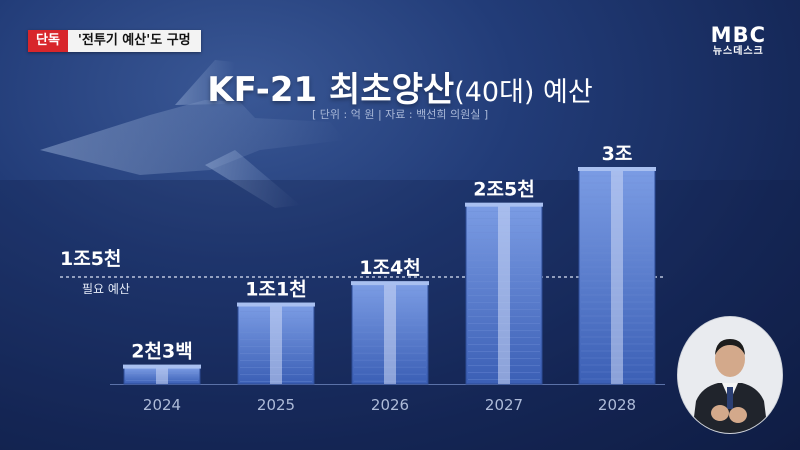  I want to click on interpreter-figure-icon, so click(730, 375).